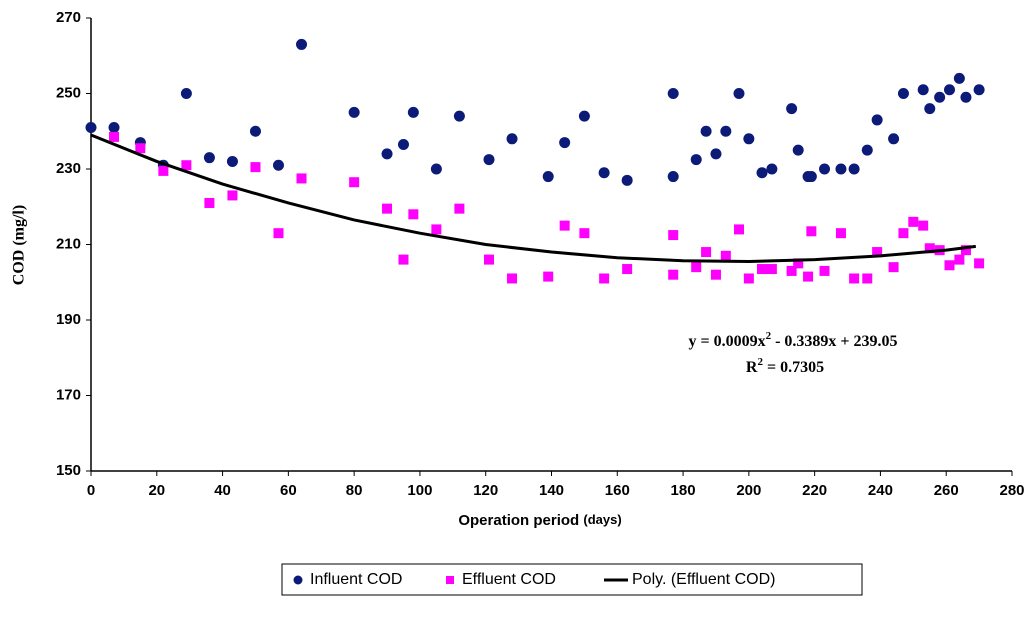 This screenshot has width=1034, height=628. I want to click on x-tick-label: 280, so click(1011, 490).